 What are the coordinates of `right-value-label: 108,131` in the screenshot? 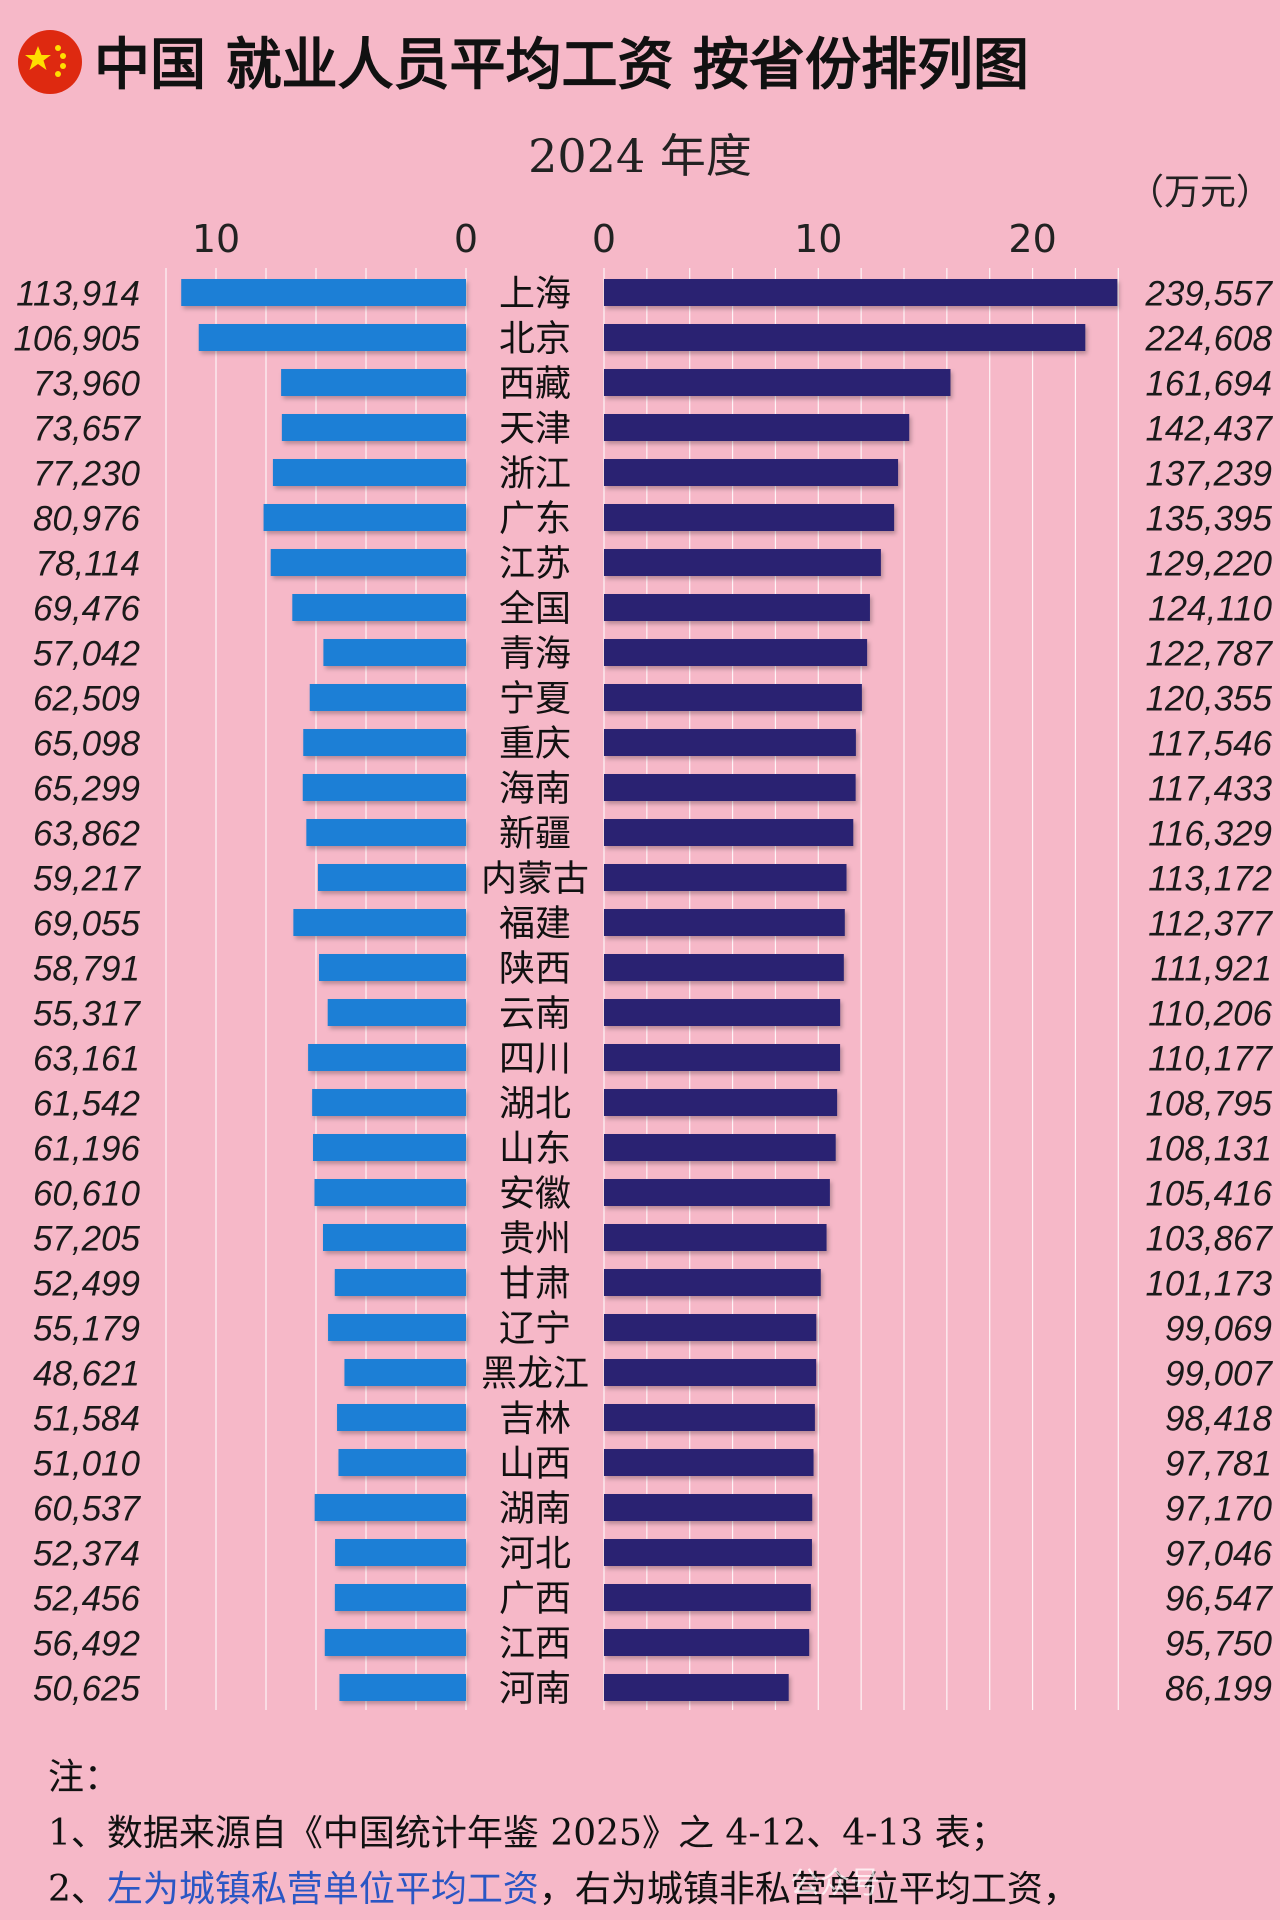 It's located at (1208, 1149).